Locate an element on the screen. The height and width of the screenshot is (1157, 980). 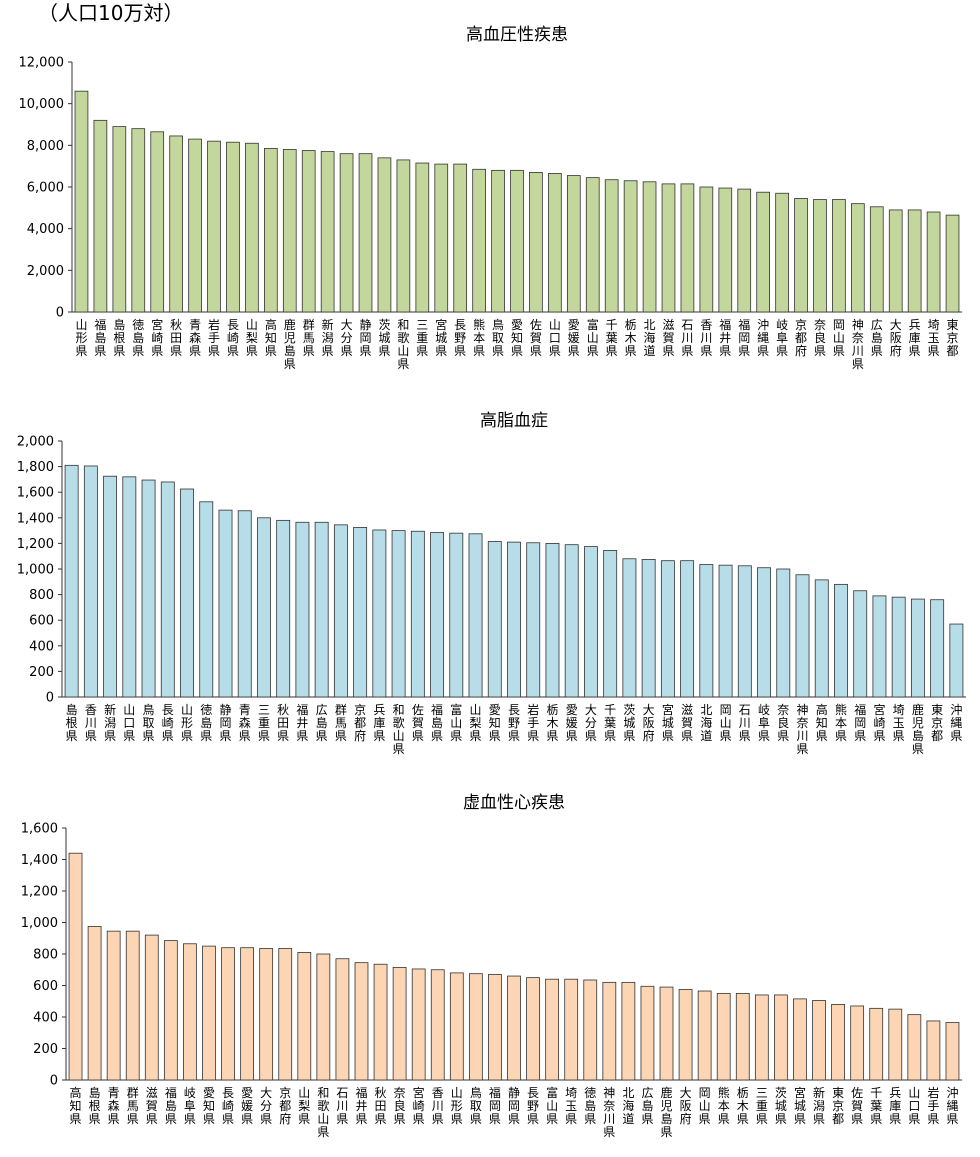
x-tick-label: 群馬県 is located at coordinates (133, 1106).